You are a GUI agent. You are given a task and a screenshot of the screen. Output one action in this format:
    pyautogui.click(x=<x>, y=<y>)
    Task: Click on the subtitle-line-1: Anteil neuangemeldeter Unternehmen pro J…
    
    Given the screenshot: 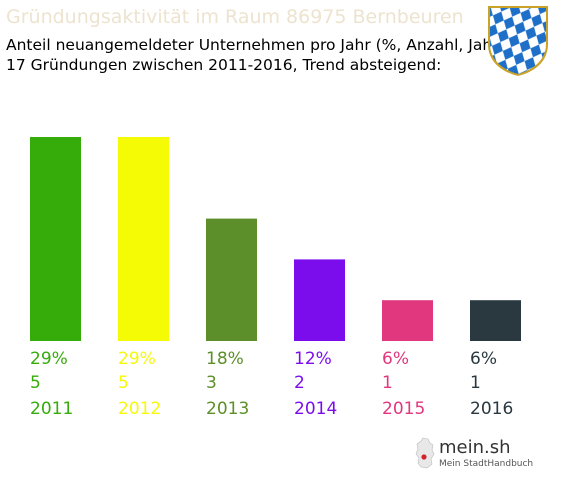 What is the action you would take?
    pyautogui.click(x=255, y=45)
    